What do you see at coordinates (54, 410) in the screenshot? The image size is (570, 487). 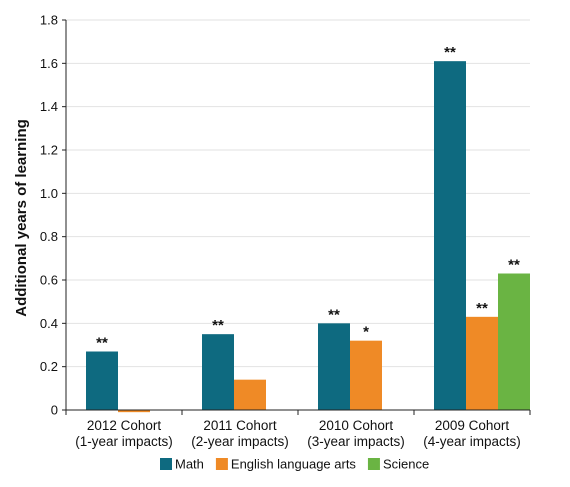 I see `y-tick-label: 0` at bounding box center [54, 410].